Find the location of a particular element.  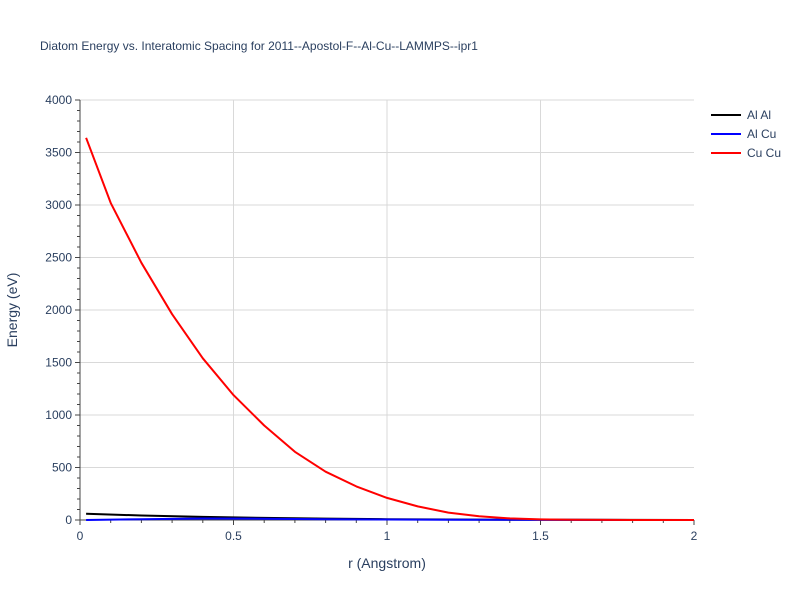

legend-item-al-cu: Al Cu is located at coordinates (743, 134).